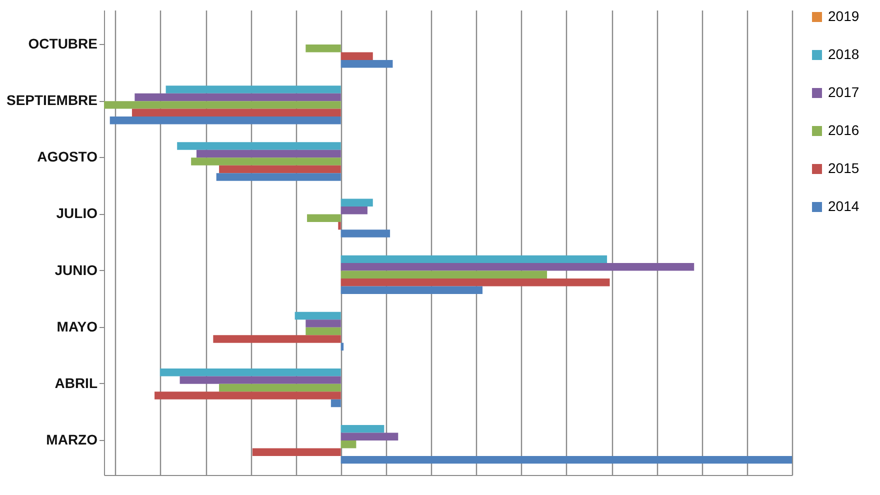 The height and width of the screenshot is (495, 880). Describe the element at coordinates (52, 100) in the screenshot. I see `y-tick-label: SEPTIEMBRE` at that location.